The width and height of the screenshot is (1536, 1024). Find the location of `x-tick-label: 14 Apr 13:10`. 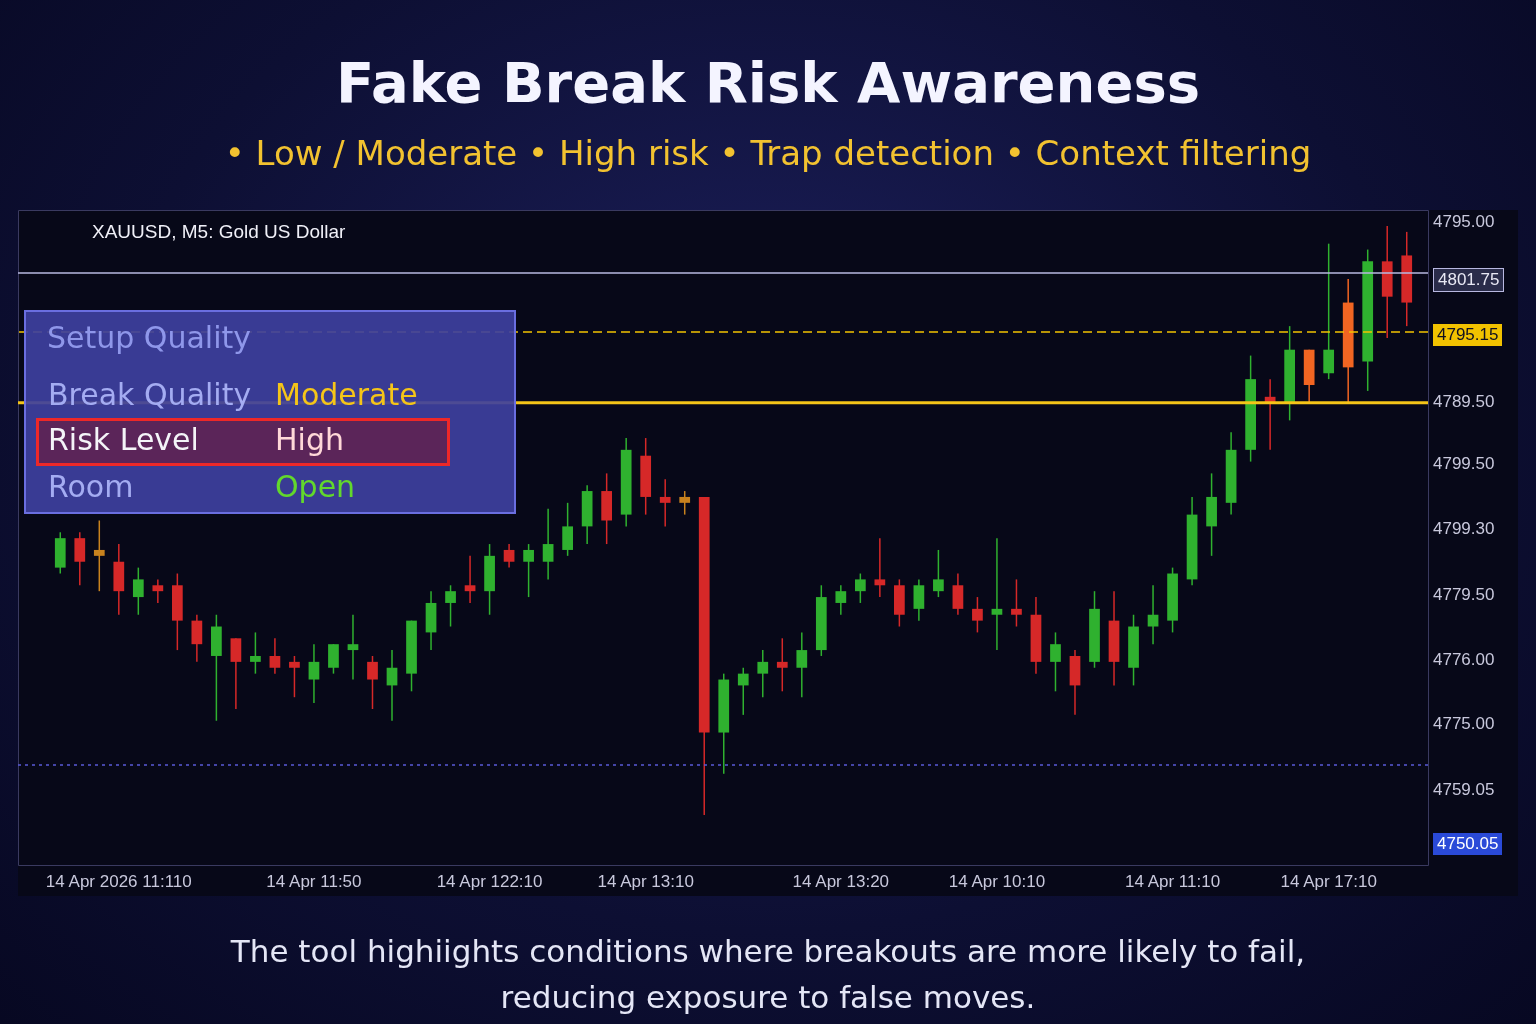

x-tick-label: 14 Apr 13:10 is located at coordinates (645, 881).